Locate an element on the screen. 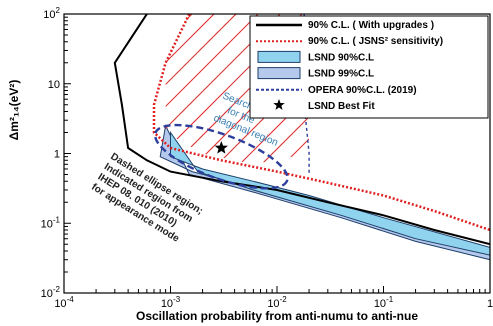 This screenshot has width=493, height=326. legend-label: LSND 90%C.L is located at coordinates (341, 57).